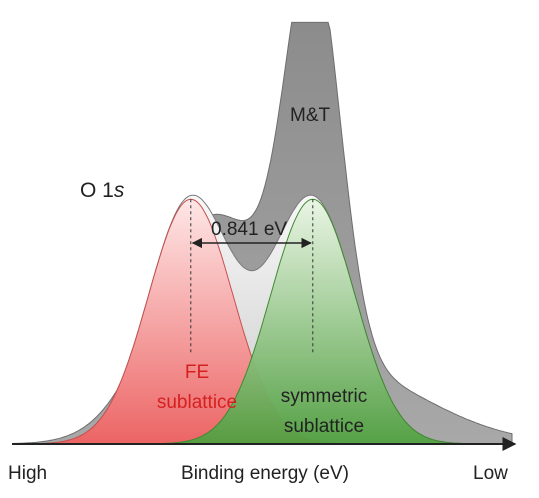 This screenshot has width=539, height=498. What do you see at coordinates (197, 402) in the screenshot?
I see `fe-label-line2: sublattice` at bounding box center [197, 402].